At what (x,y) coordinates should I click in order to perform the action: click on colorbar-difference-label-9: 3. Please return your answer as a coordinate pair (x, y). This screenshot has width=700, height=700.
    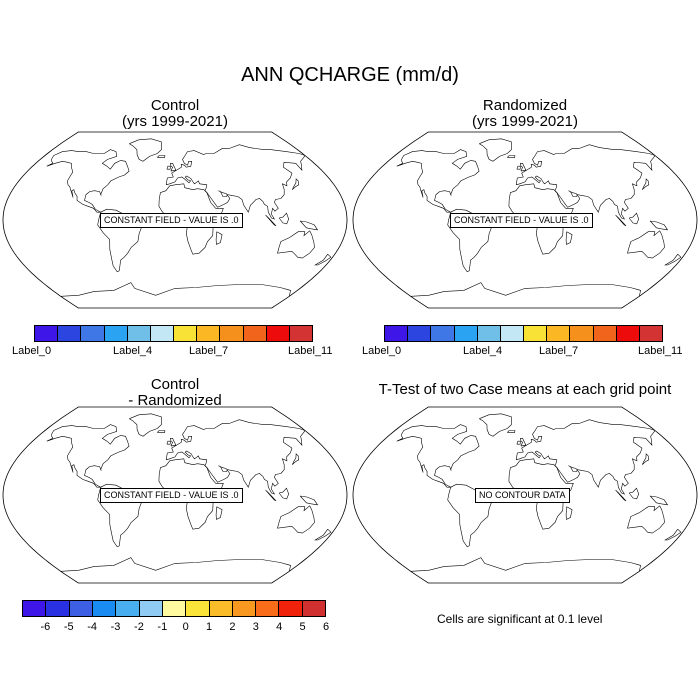
    Looking at the image, I should click on (255, 627).